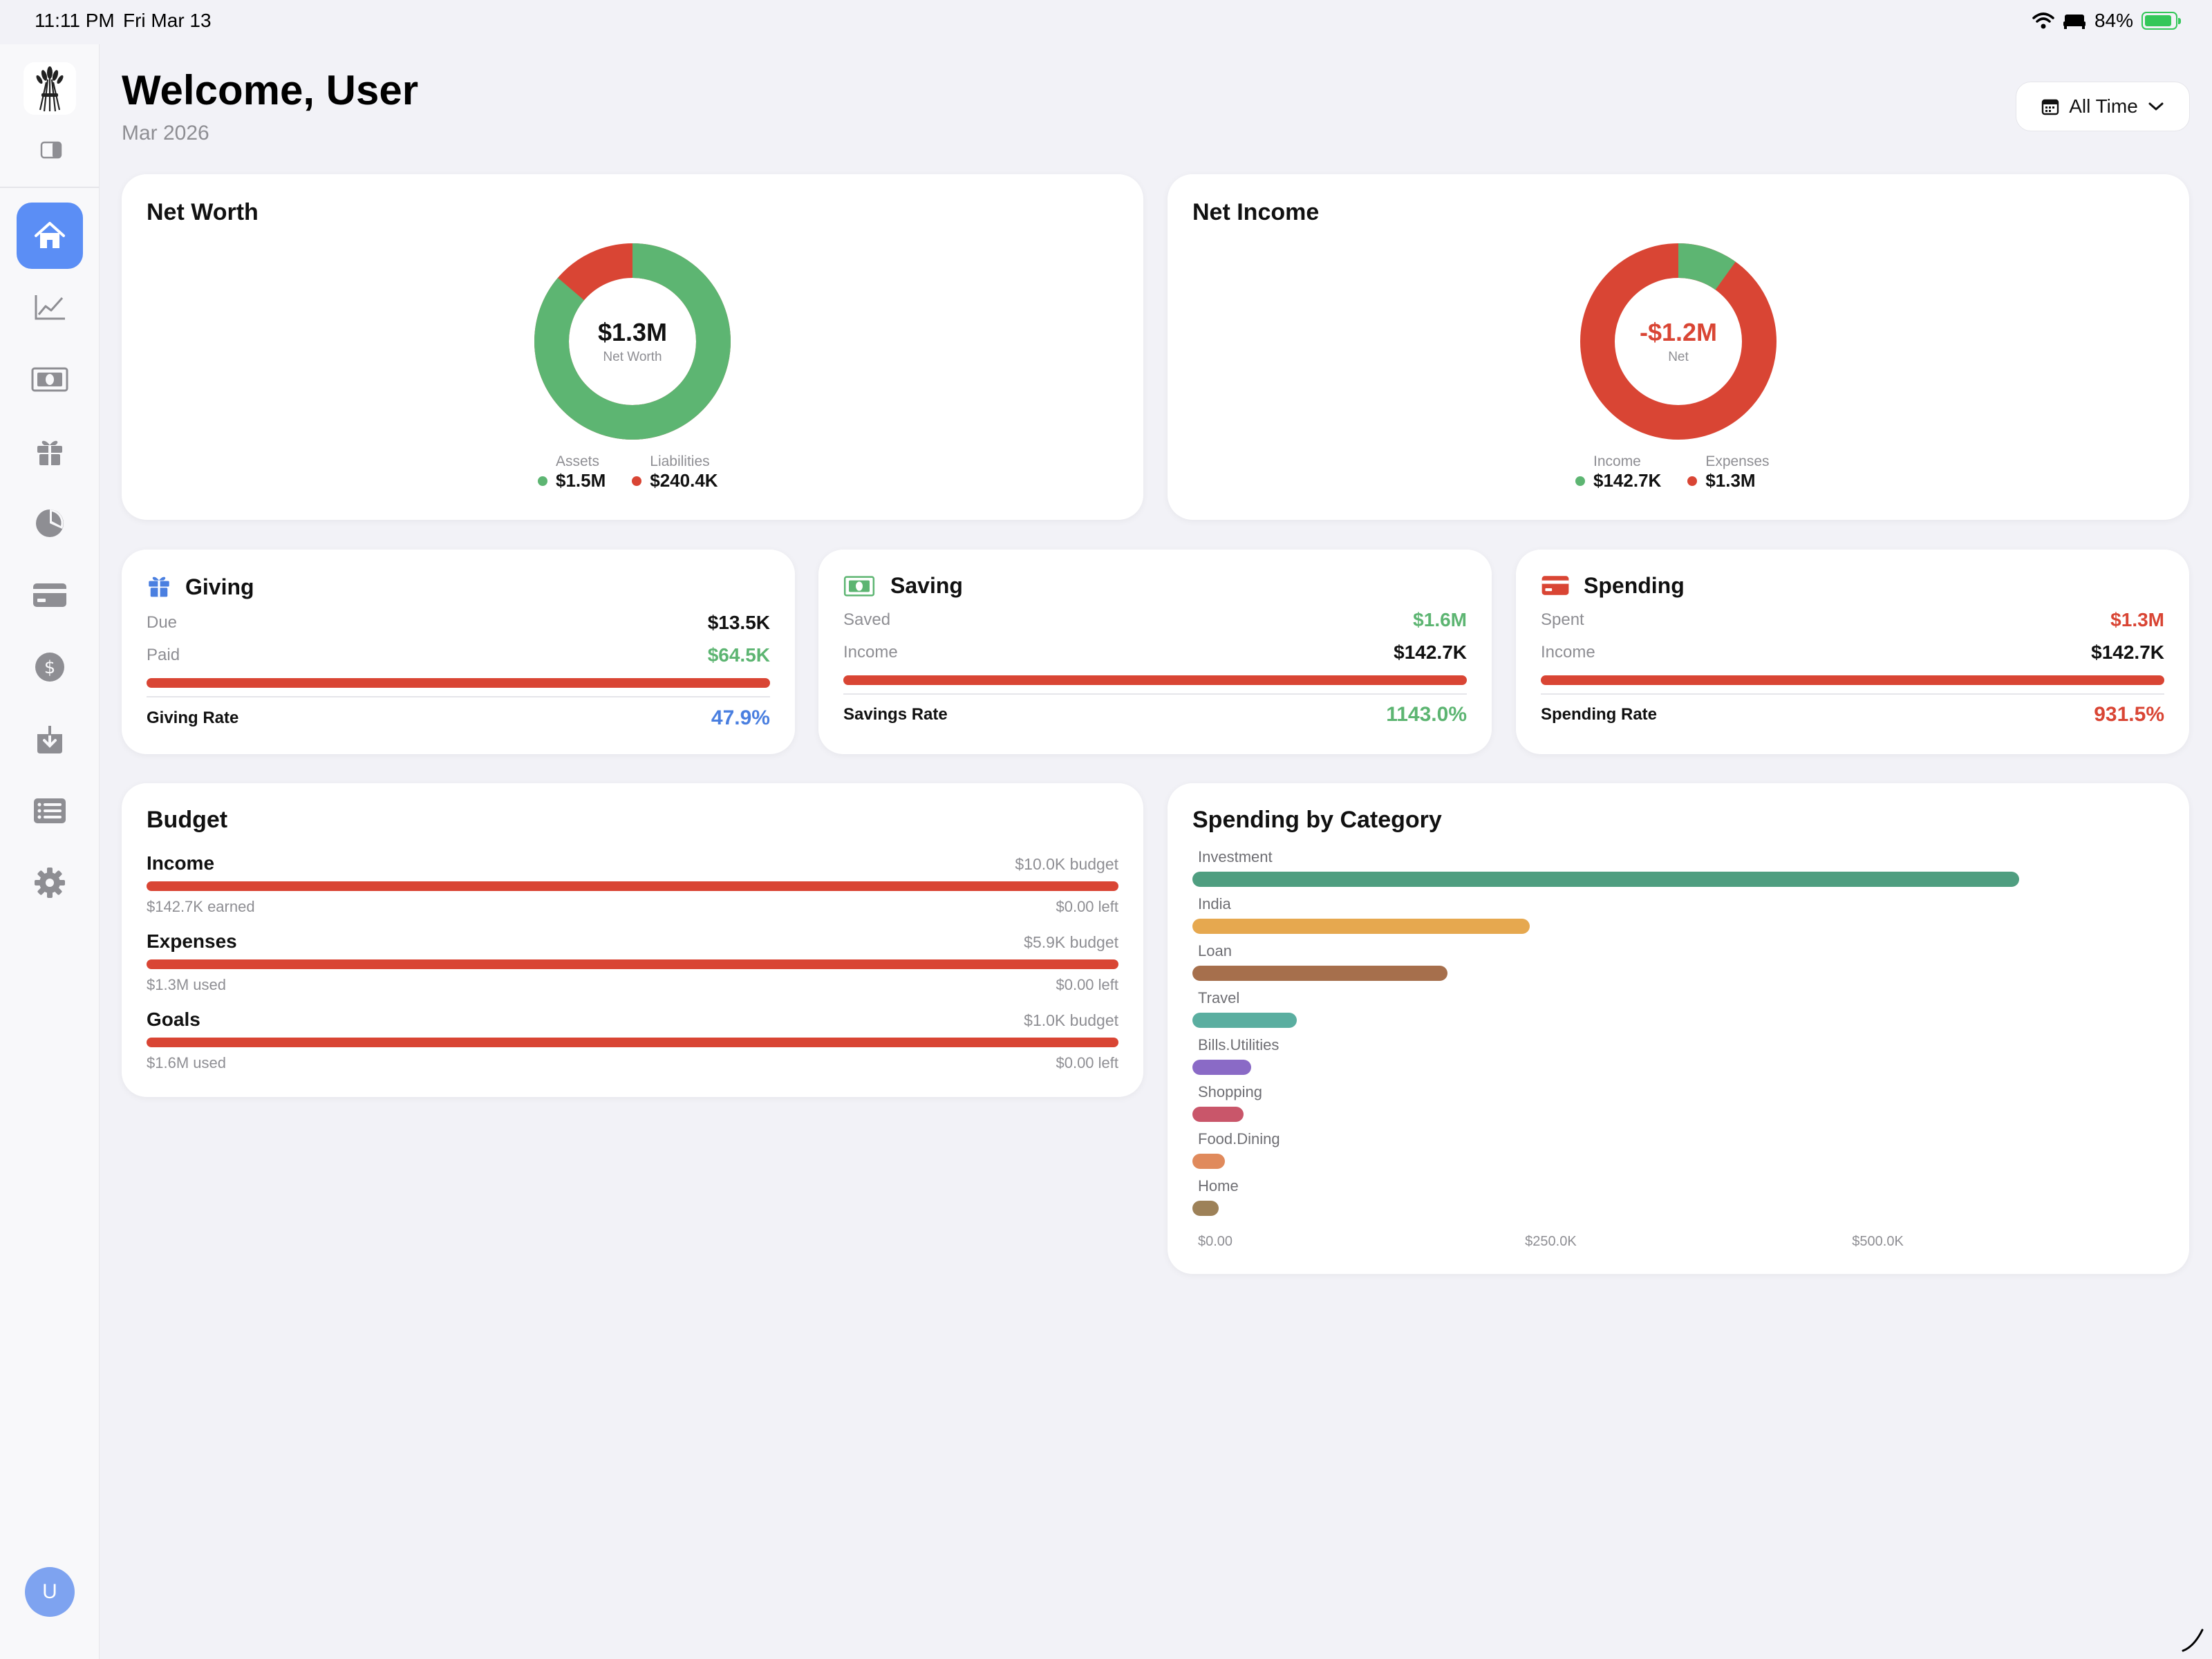 The height and width of the screenshot is (1659, 2212). Describe the element at coordinates (1634, 585) in the screenshot. I see `spending-title: Spending` at that location.